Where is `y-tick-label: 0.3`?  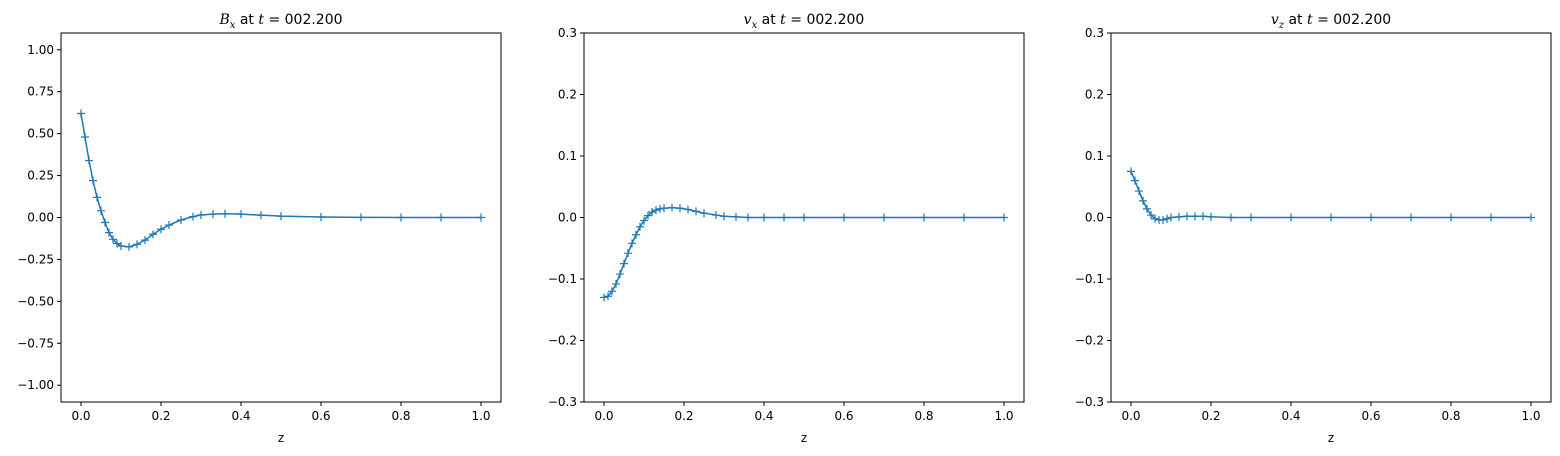 y-tick-label: 0.3 is located at coordinates (1094, 33).